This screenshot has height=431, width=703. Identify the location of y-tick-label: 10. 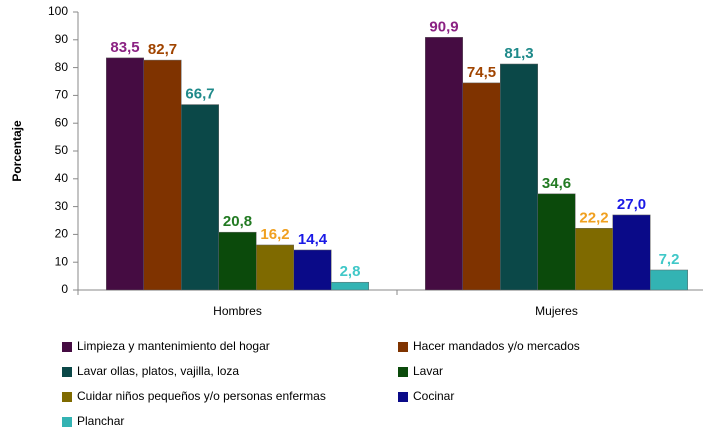
(62, 261).